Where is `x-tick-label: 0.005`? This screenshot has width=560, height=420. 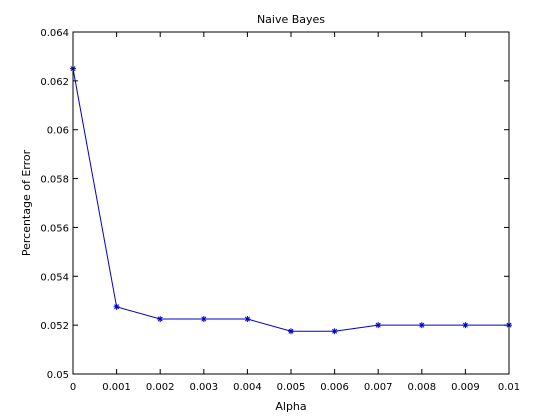 x-tick-label: 0.005 is located at coordinates (291, 387).